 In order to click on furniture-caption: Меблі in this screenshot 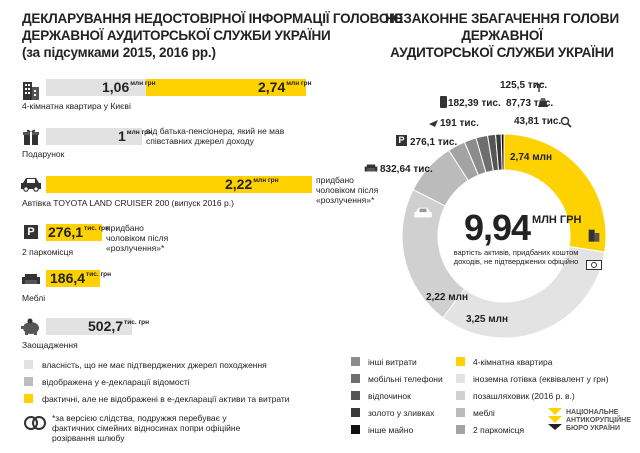, I will do `click(34, 298)`.